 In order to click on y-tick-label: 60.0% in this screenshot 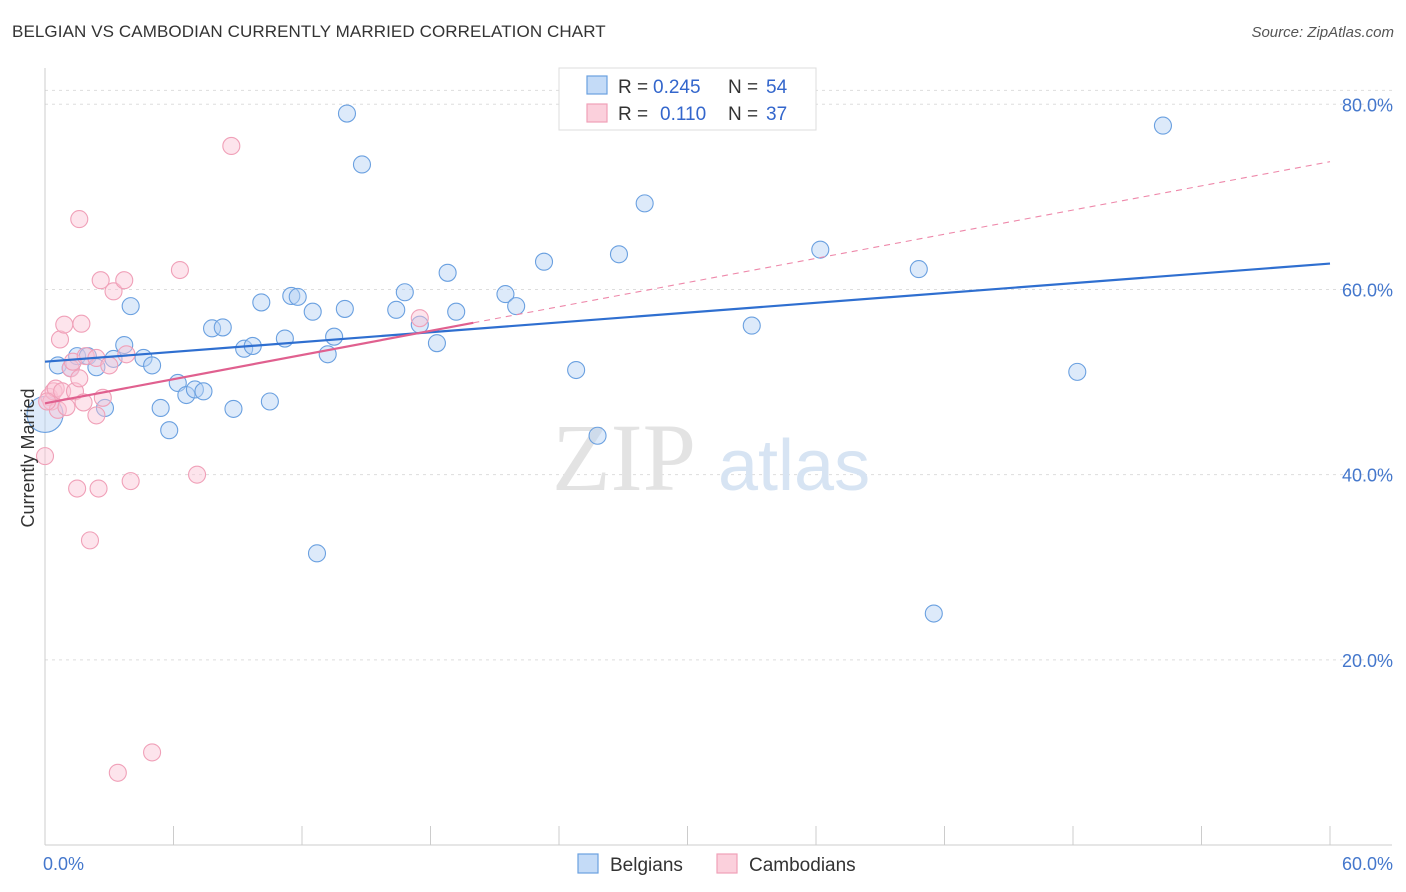, I will do `click(1367, 290)`.